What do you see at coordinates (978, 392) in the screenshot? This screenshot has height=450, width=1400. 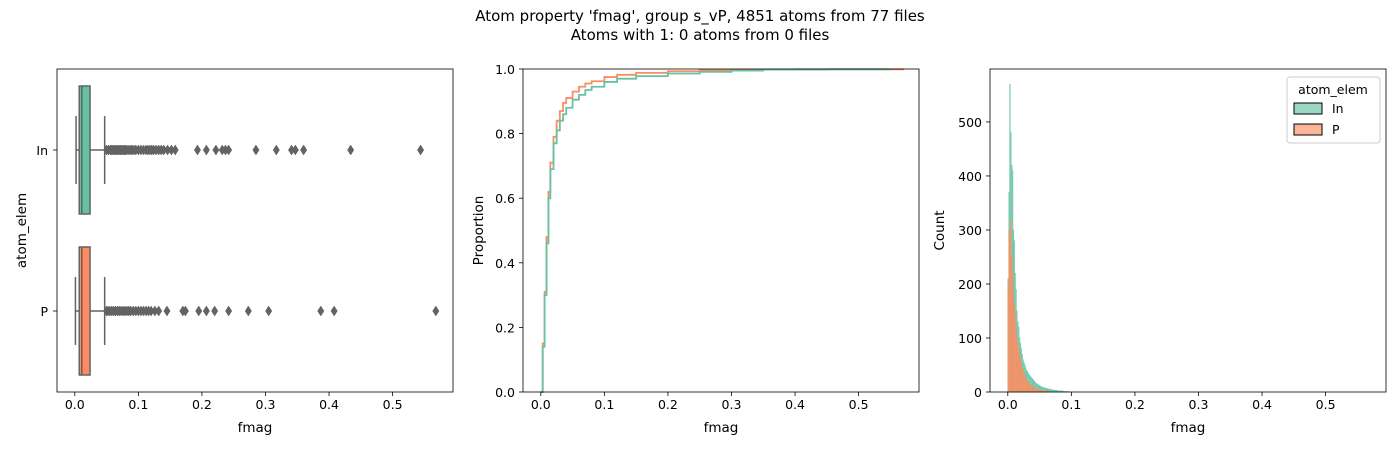 I see `y-tick-label: 0` at bounding box center [978, 392].